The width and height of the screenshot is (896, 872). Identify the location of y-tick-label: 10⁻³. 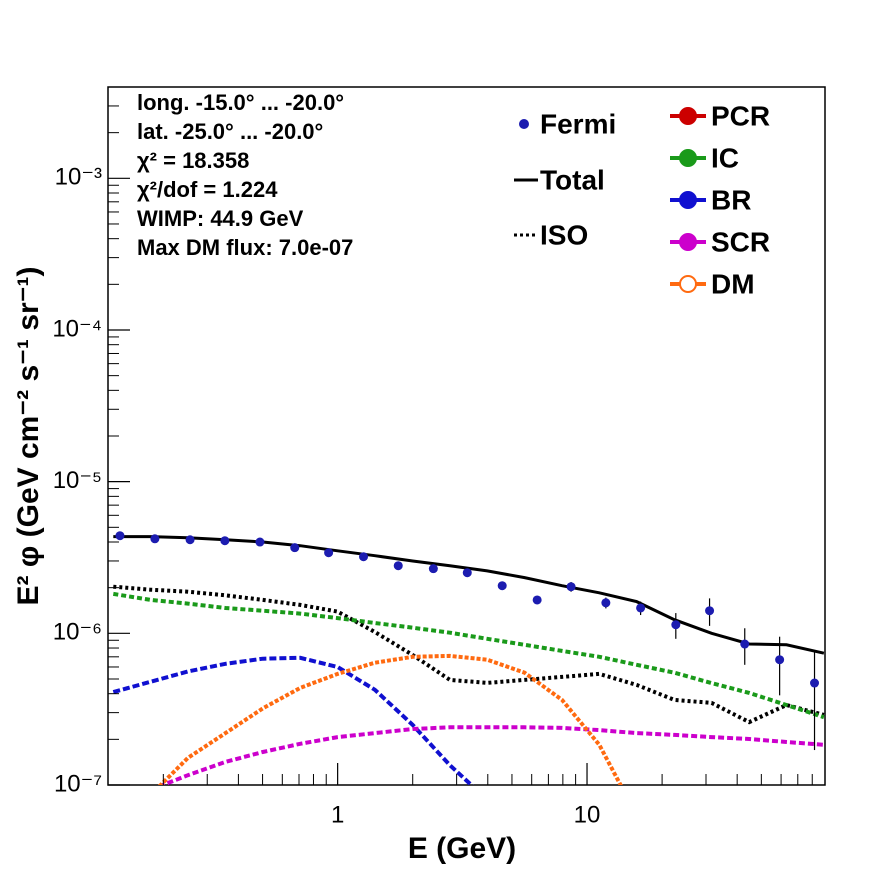
(78, 177).